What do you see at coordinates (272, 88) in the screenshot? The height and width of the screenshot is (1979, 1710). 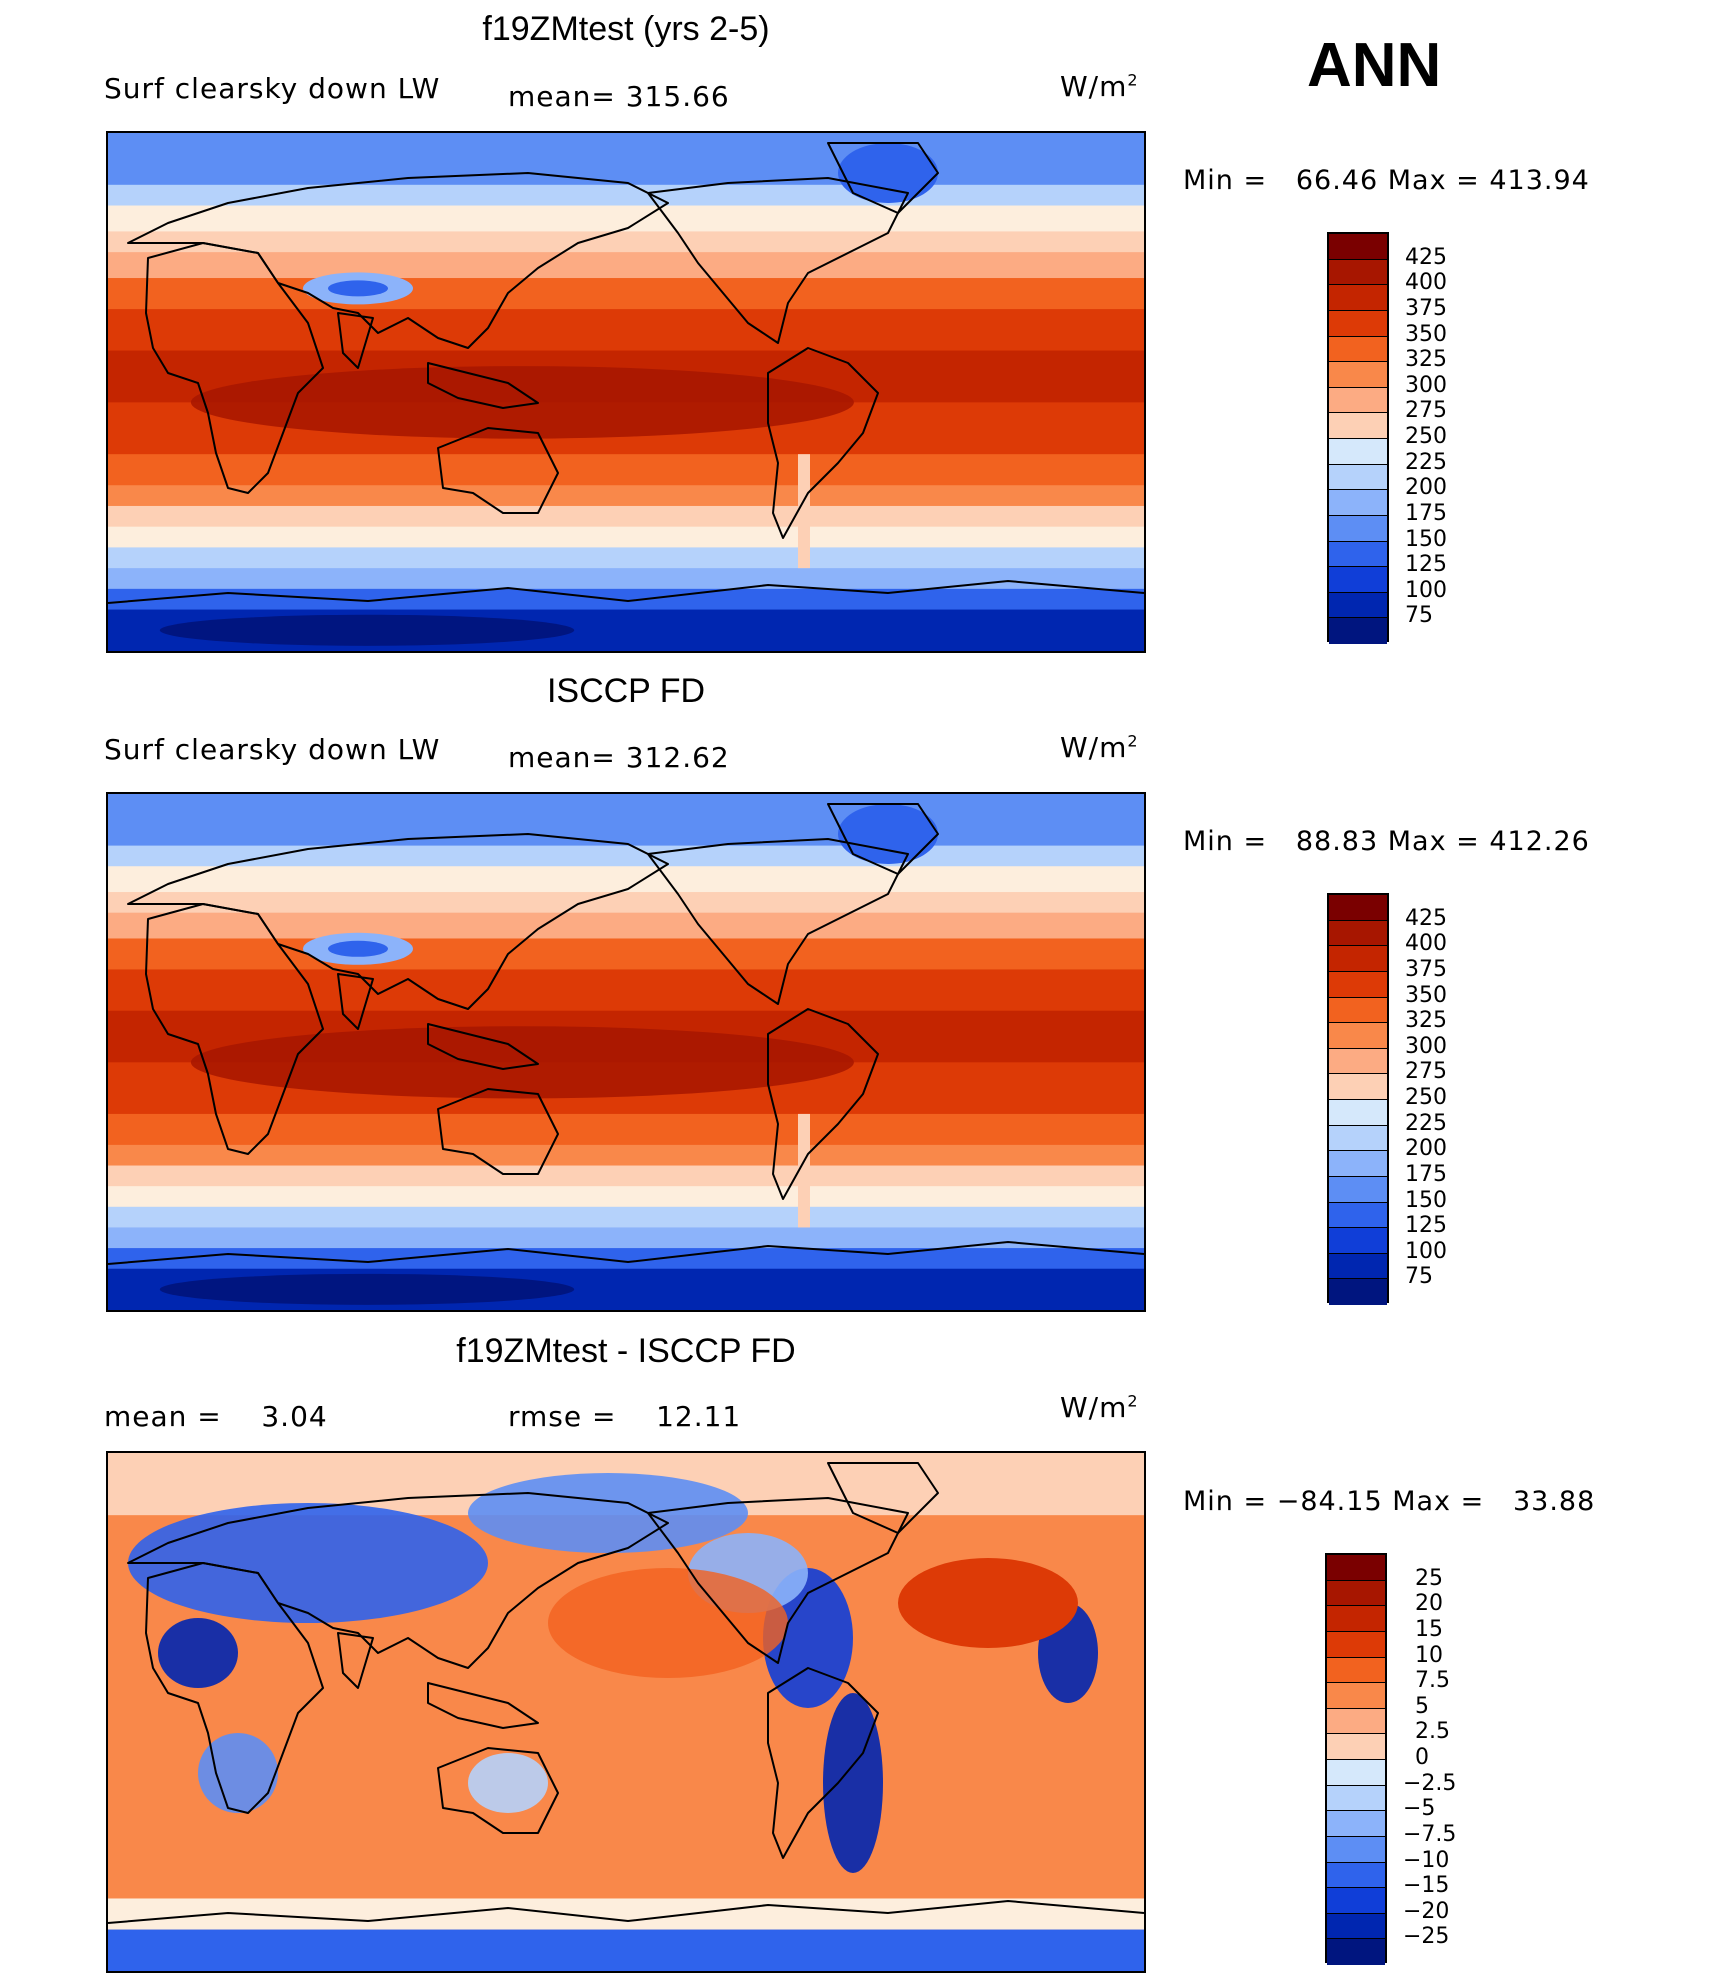 I see `panel-1-variable-label: Surf clearsky down LW` at bounding box center [272, 88].